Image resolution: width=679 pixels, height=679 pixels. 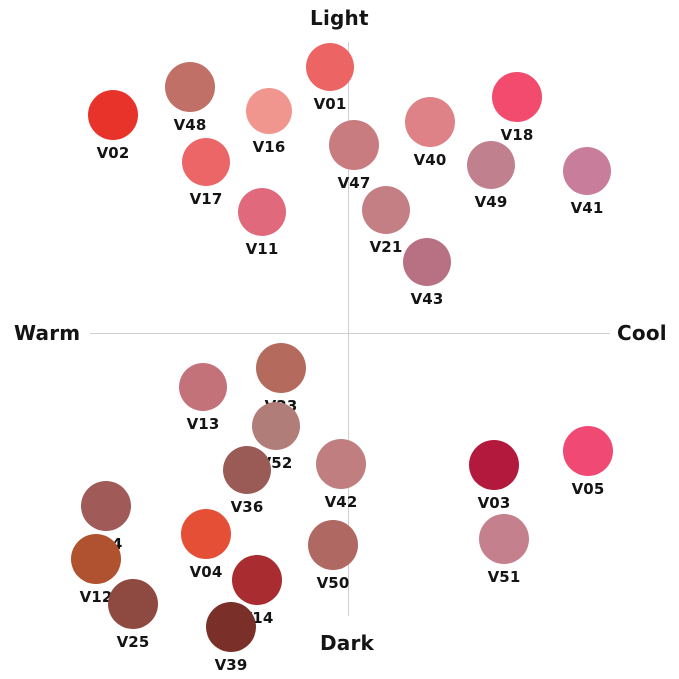 I want to click on swatch-v41: V41, so click(x=587, y=181).